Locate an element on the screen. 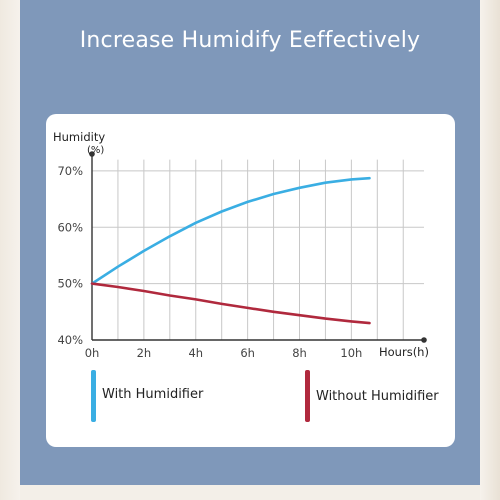  page-title: Increase Humidify Eeffectively is located at coordinates (250, 40).